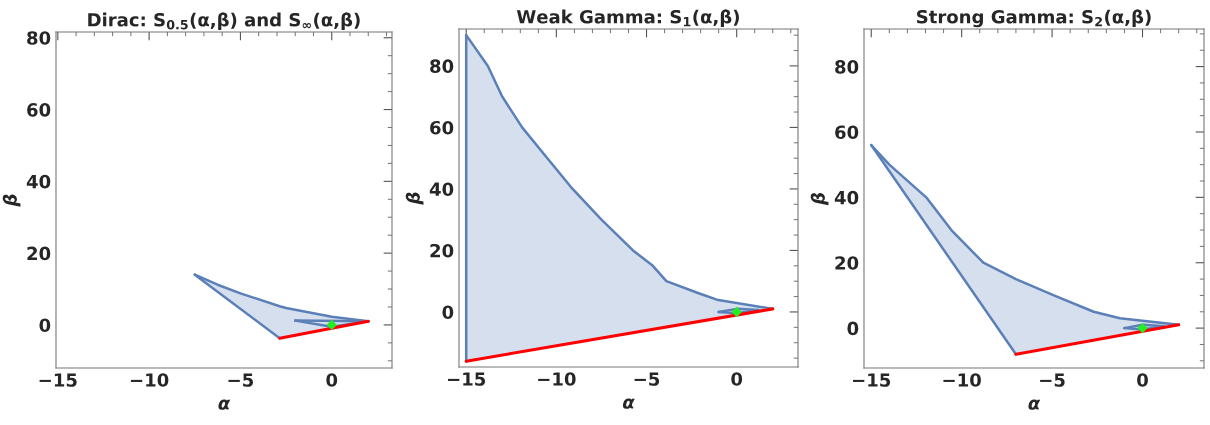 This screenshot has height=425, width=1210. Describe the element at coordinates (1034, 18) in the screenshot. I see `chart-title: Strong Gamma: S$_{2}$(α,β)` at that location.